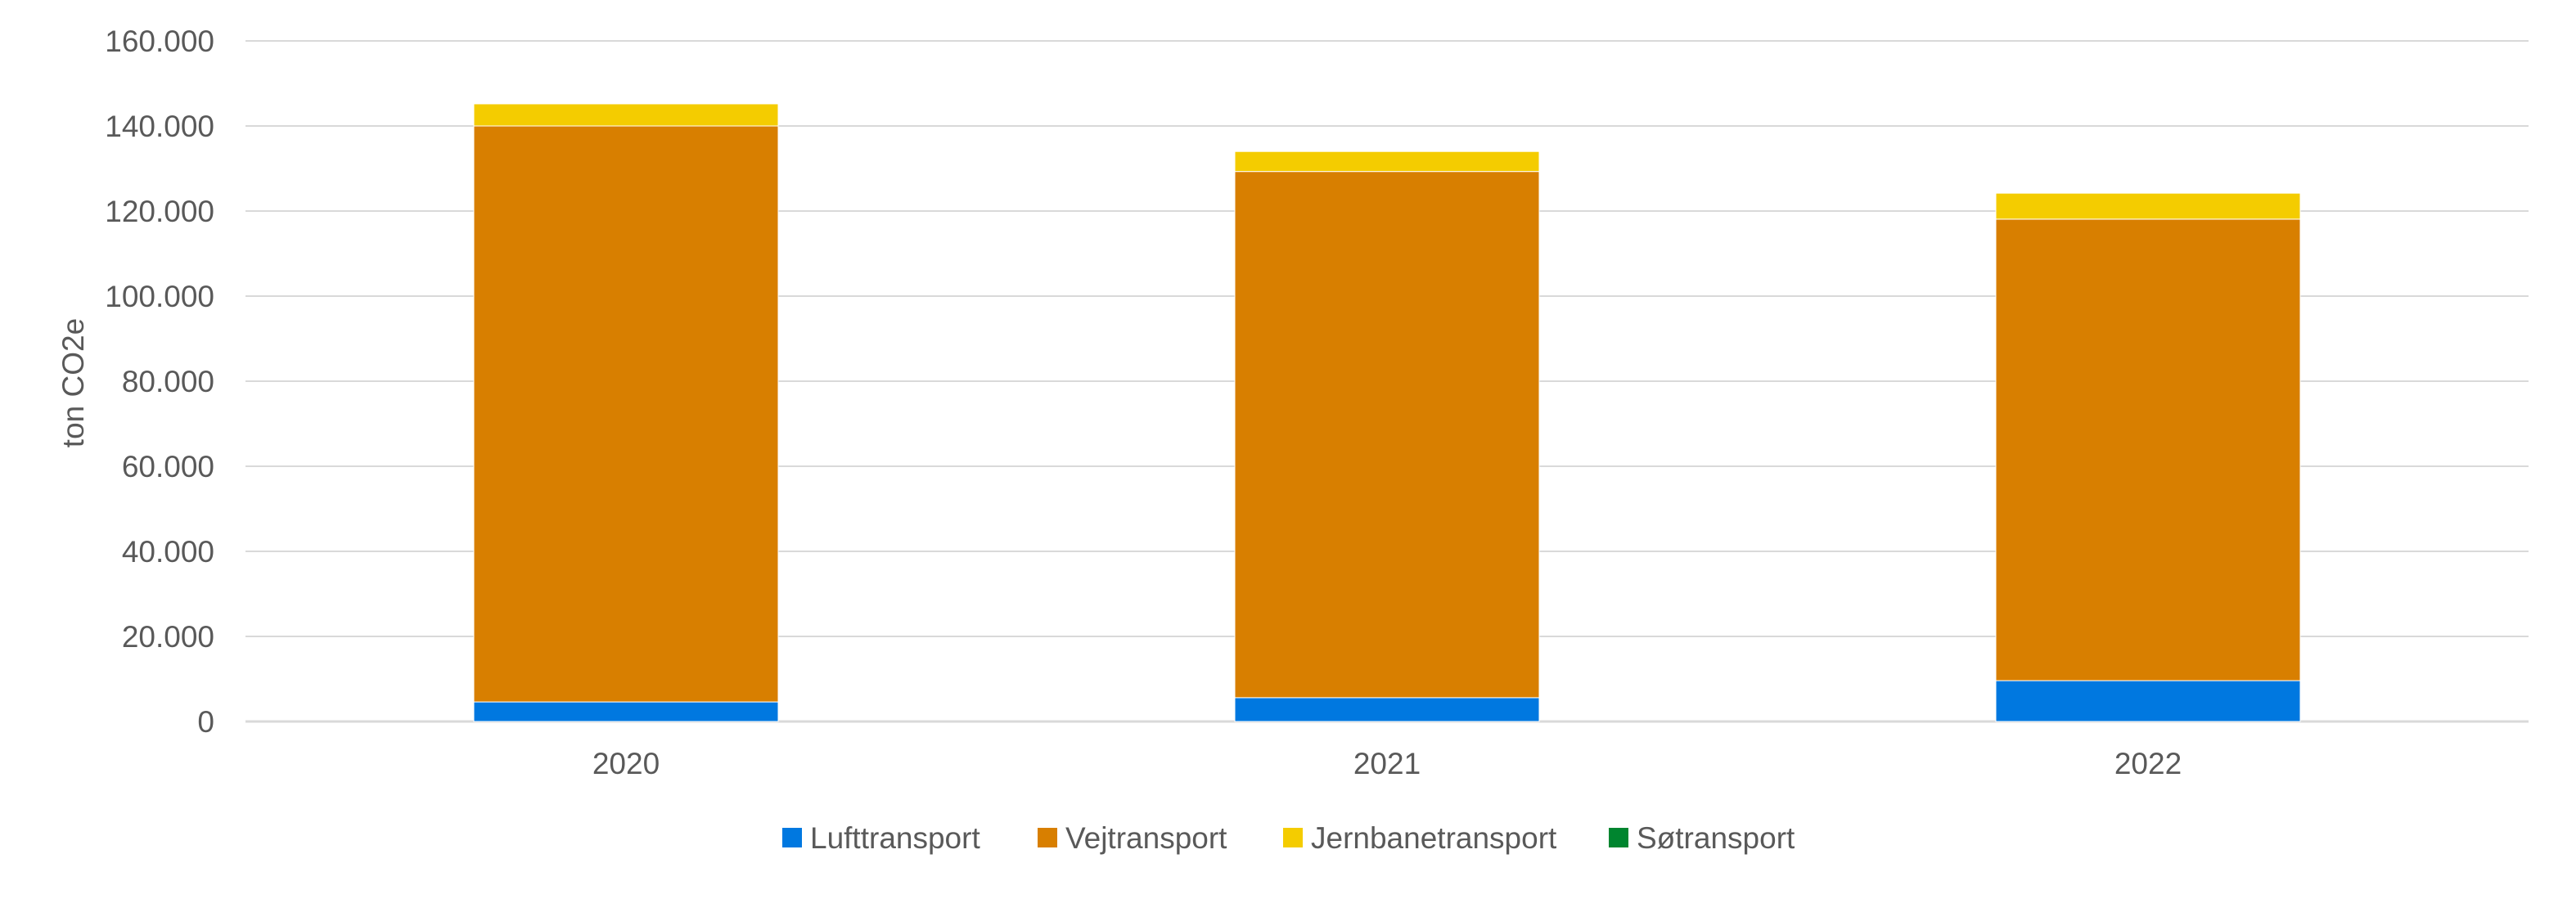 The image size is (2576, 899). I want to click on y-axis-label: ton CO2e, so click(73, 382).